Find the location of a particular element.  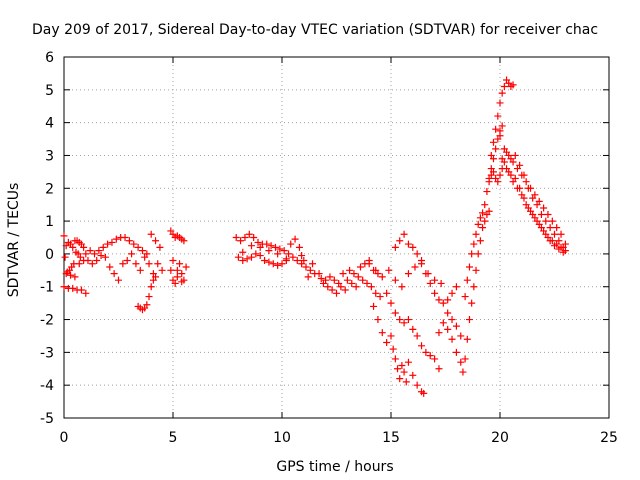

x-axis-label: GPS time / hours is located at coordinates (334, 467).